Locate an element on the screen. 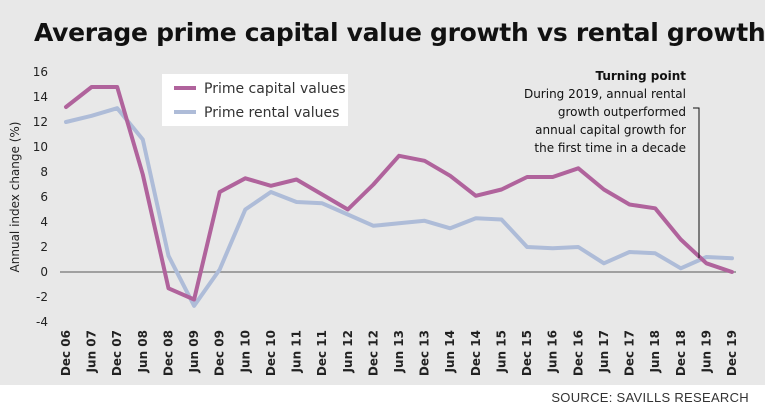 The image size is (765, 412). y-axis-label: Annual index change (%) is located at coordinates (15, 197).